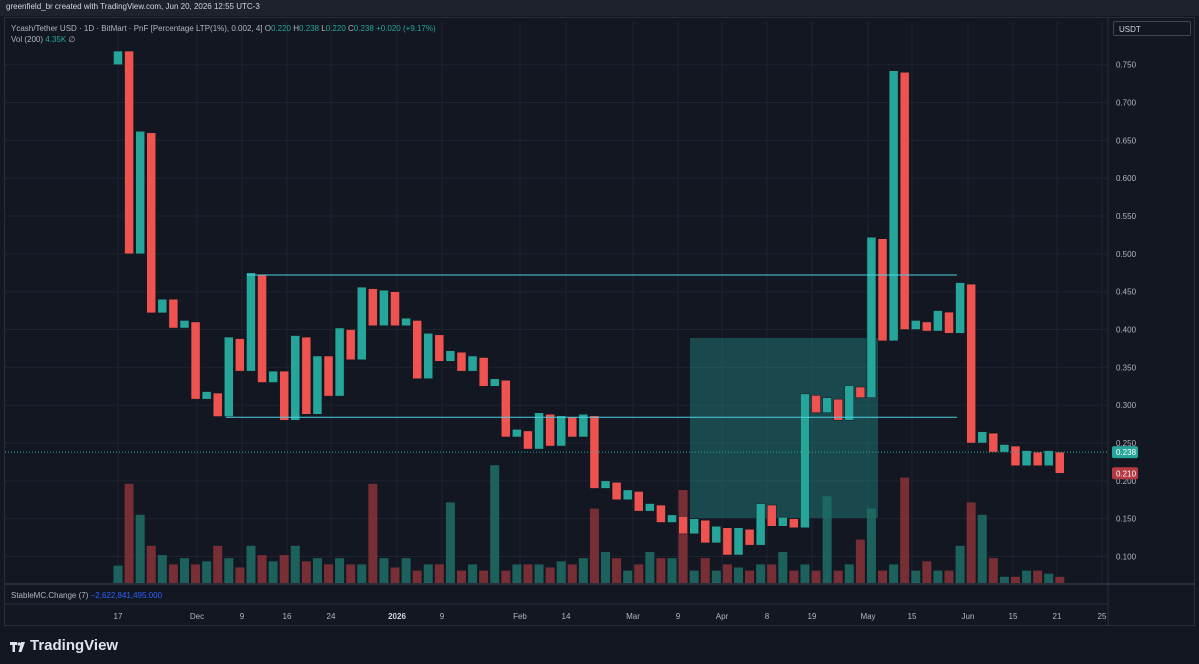 Image resolution: width=1199 pixels, height=664 pixels. Describe the element at coordinates (363, 28) in the screenshot. I see `close-value: 0.238` at that location.